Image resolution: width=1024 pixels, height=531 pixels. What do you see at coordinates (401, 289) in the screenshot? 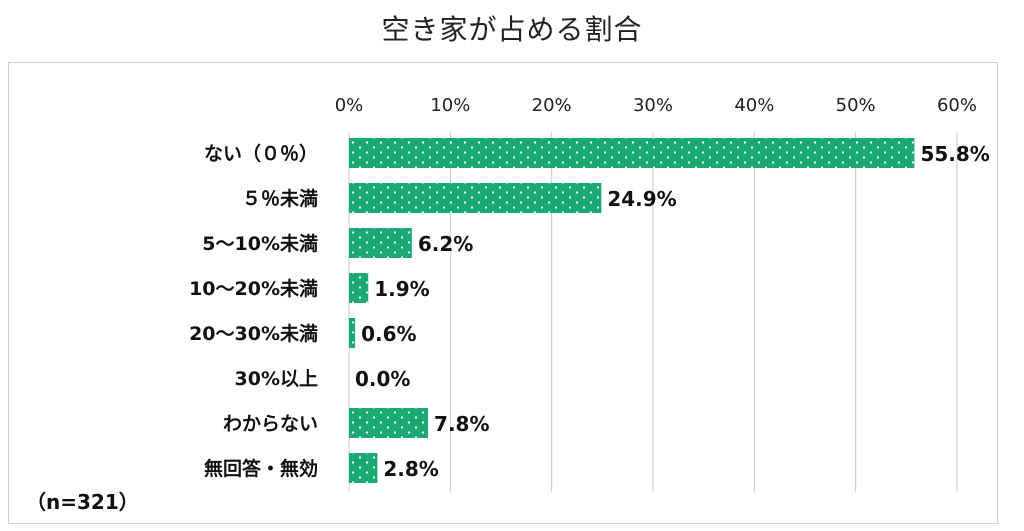
I see `data-label: 1.9%` at bounding box center [401, 289].